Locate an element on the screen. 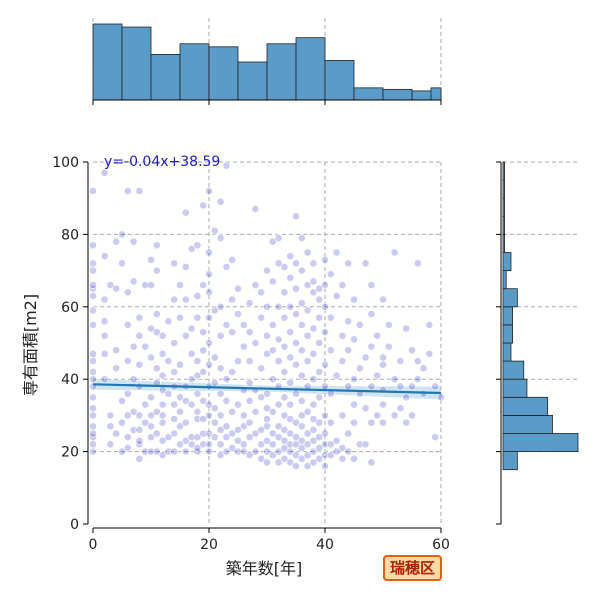 The image size is (600, 600). regression-equation: y=-0.04x+38.59 is located at coordinates (162, 162).